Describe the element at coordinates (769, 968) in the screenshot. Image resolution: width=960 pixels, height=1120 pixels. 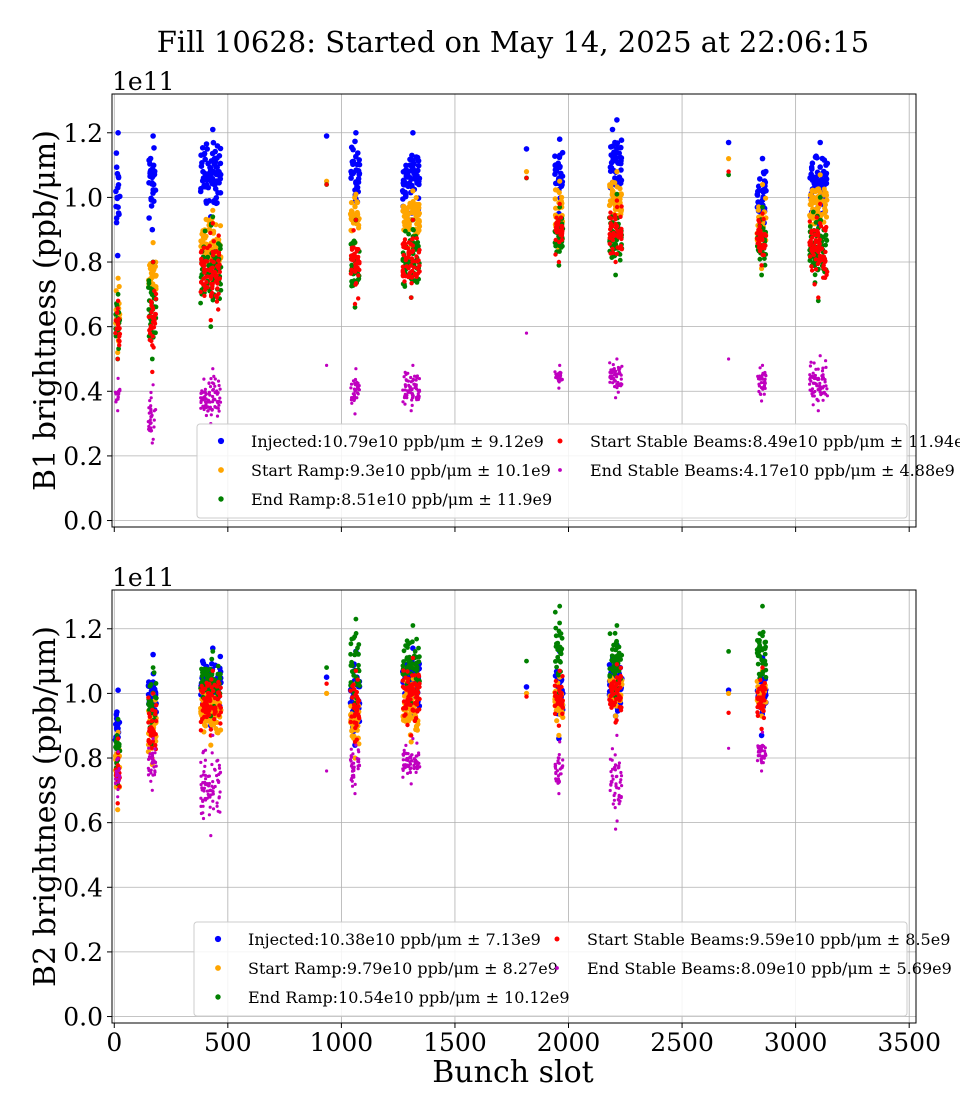
I see `legend-entry: End Stable Beams:8.09e10 ppb/μm ± 5.69e9` at that location.